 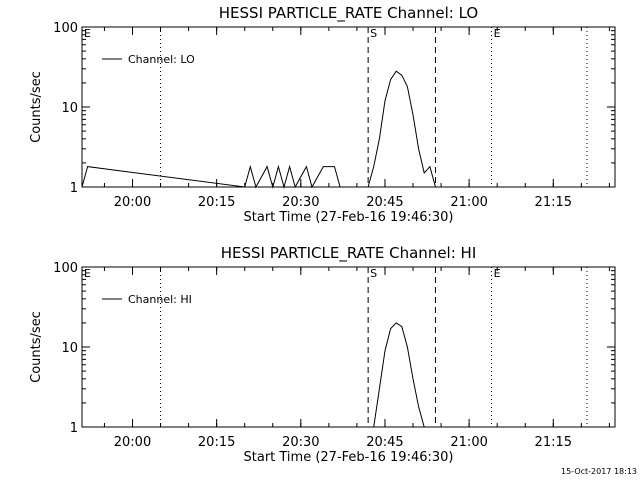 What do you see at coordinates (161, 59) in the screenshot?
I see `chart-0-legend-label: Channel: LO` at bounding box center [161, 59].